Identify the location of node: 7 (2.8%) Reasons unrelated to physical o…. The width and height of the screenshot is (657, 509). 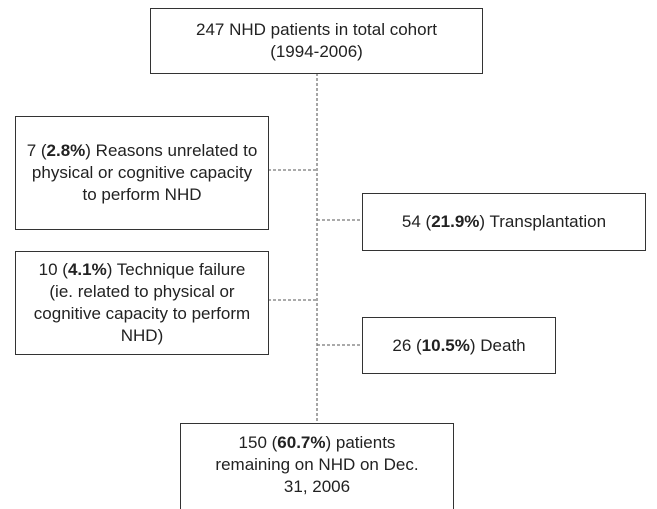
(142, 173).